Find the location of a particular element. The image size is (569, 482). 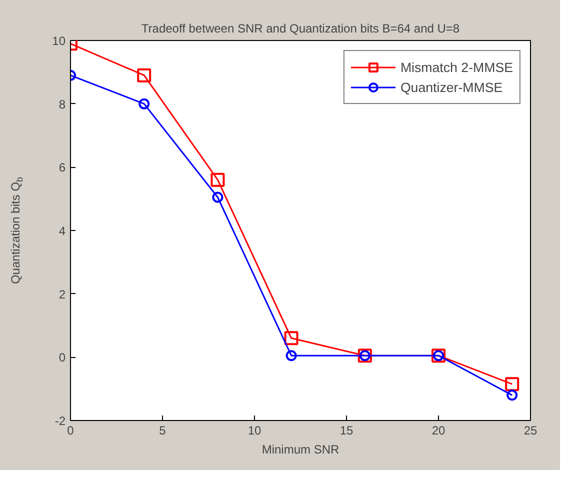

legend-label: Quantizer-MMSE is located at coordinates (451, 87).